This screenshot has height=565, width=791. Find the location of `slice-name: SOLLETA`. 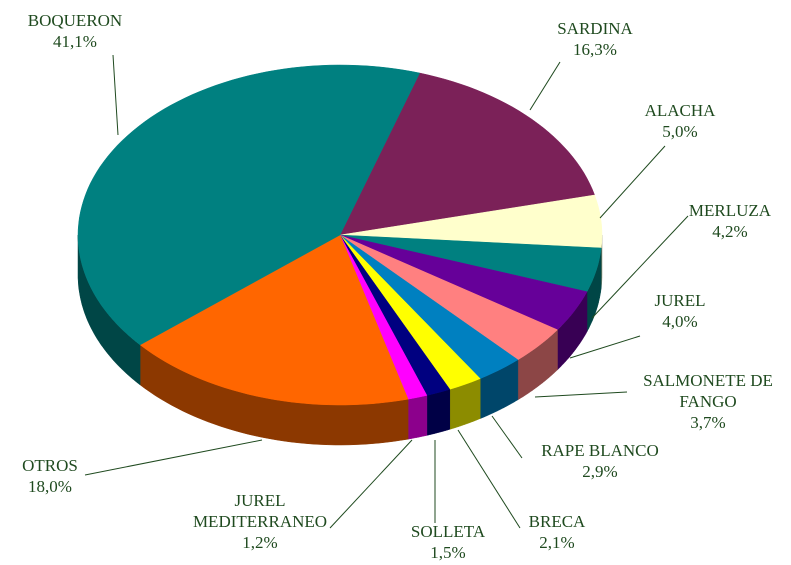

slice-name: SOLLETA is located at coordinates (448, 531).